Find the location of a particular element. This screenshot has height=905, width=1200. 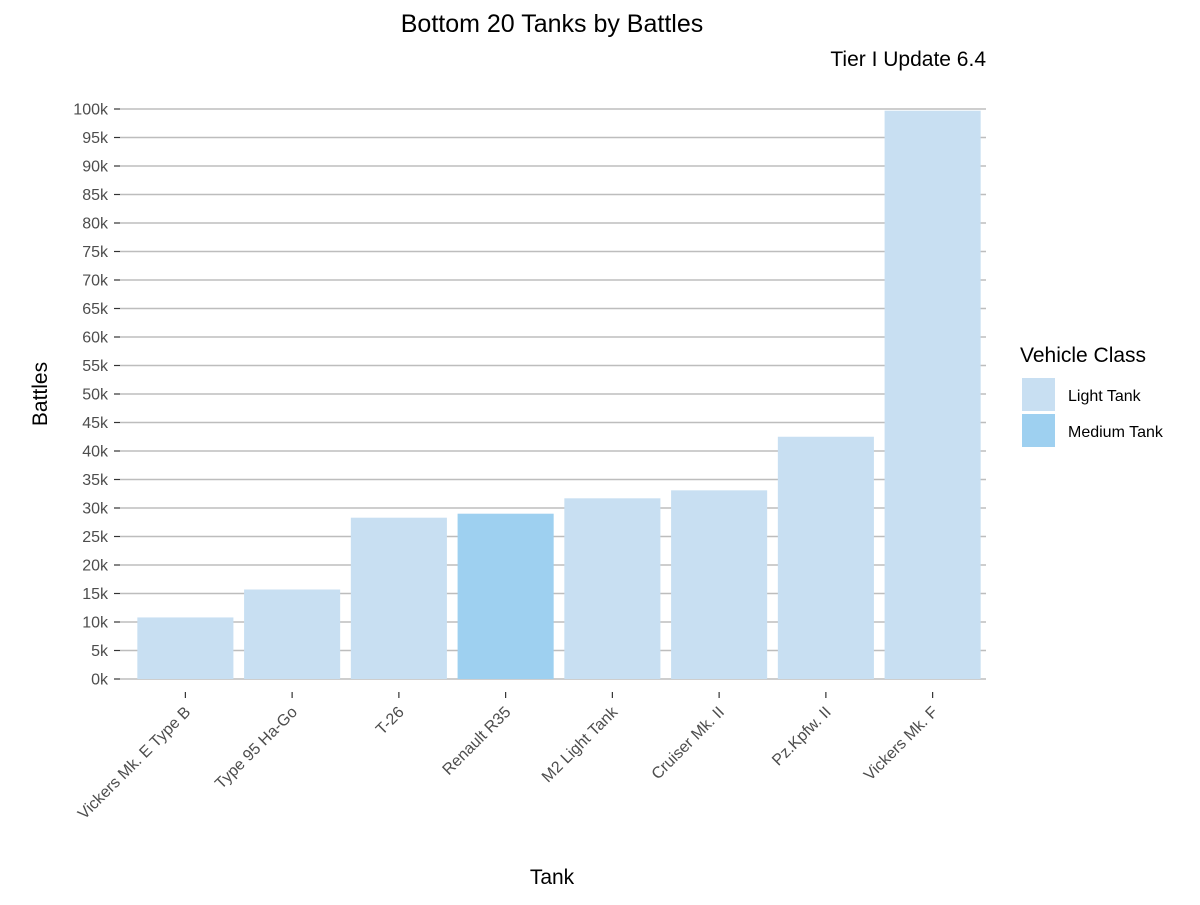

y-tick-label: 15k is located at coordinates (95, 594).